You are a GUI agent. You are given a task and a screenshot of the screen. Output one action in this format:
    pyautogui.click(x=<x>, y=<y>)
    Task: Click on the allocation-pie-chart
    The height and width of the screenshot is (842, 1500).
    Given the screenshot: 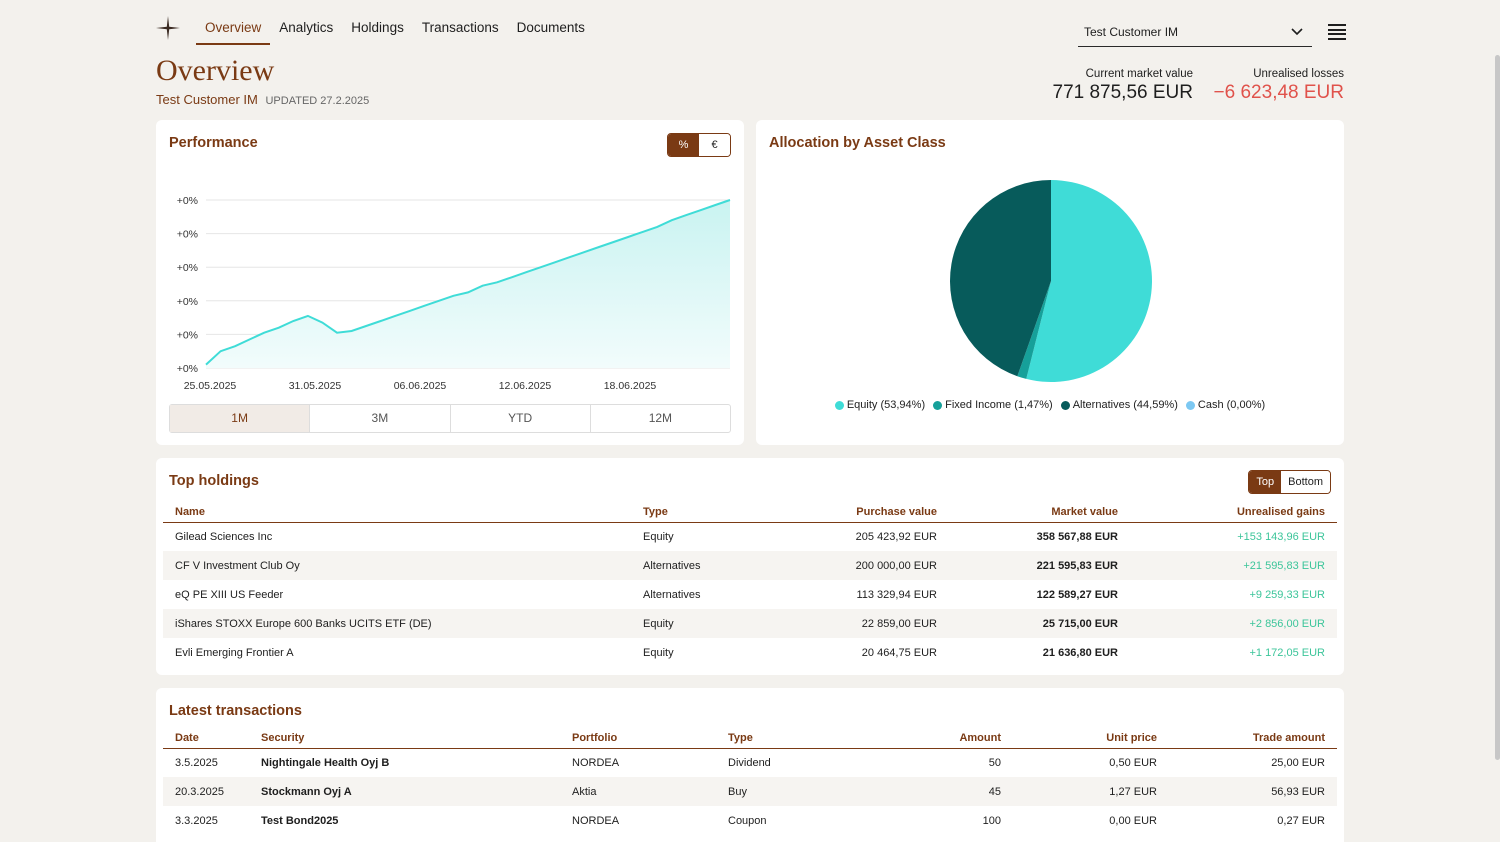 What is the action you would take?
    pyautogui.click(x=1051, y=281)
    